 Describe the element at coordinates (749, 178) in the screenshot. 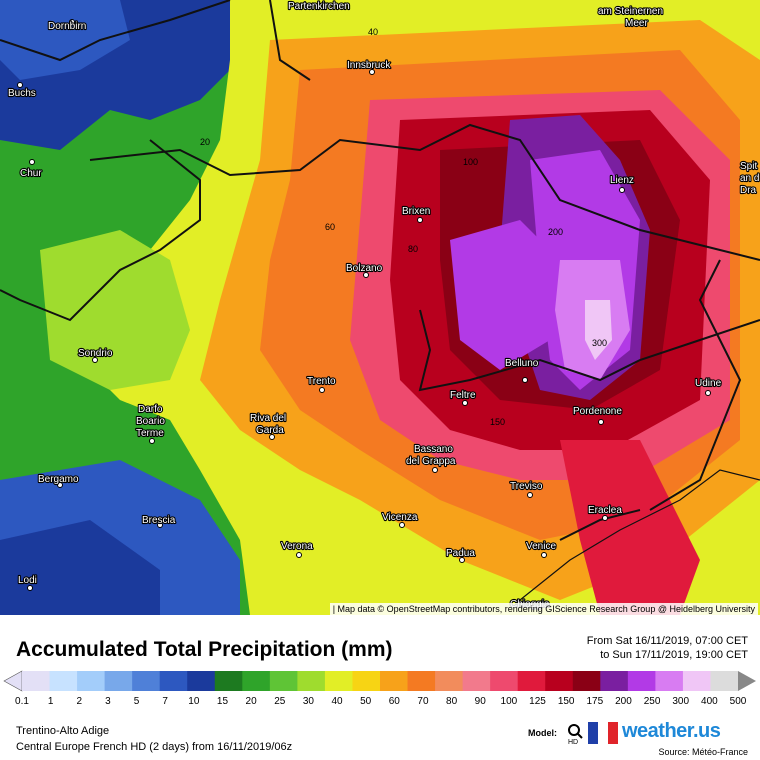

I see `city-label: an d` at that location.